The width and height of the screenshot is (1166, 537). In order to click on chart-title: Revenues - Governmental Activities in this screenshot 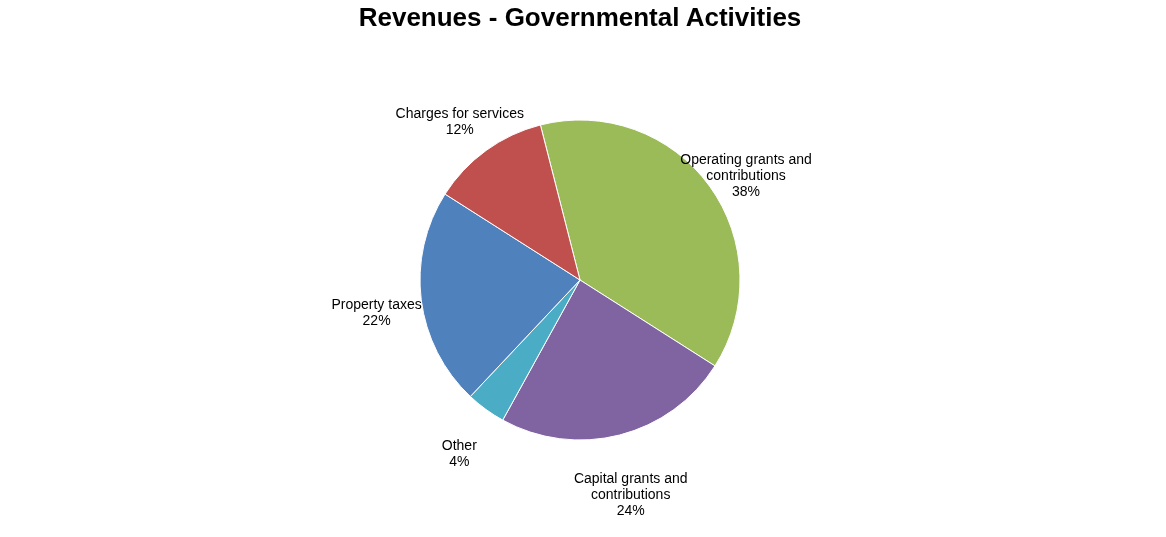, I will do `click(580, 17)`.